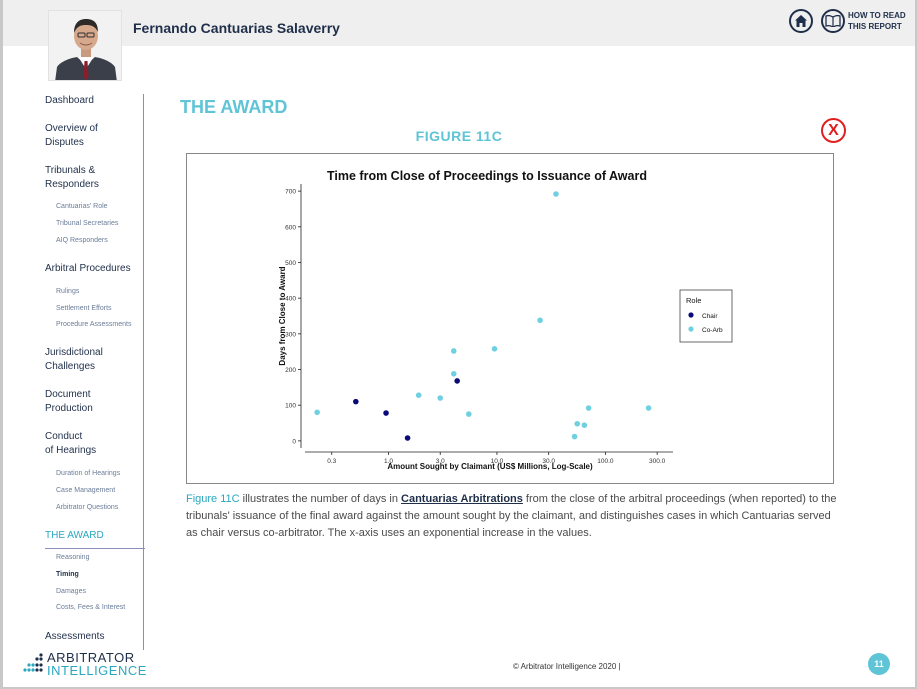  What do you see at coordinates (234, 107) in the screenshot?
I see `section-title: THE AWARD` at bounding box center [234, 107].